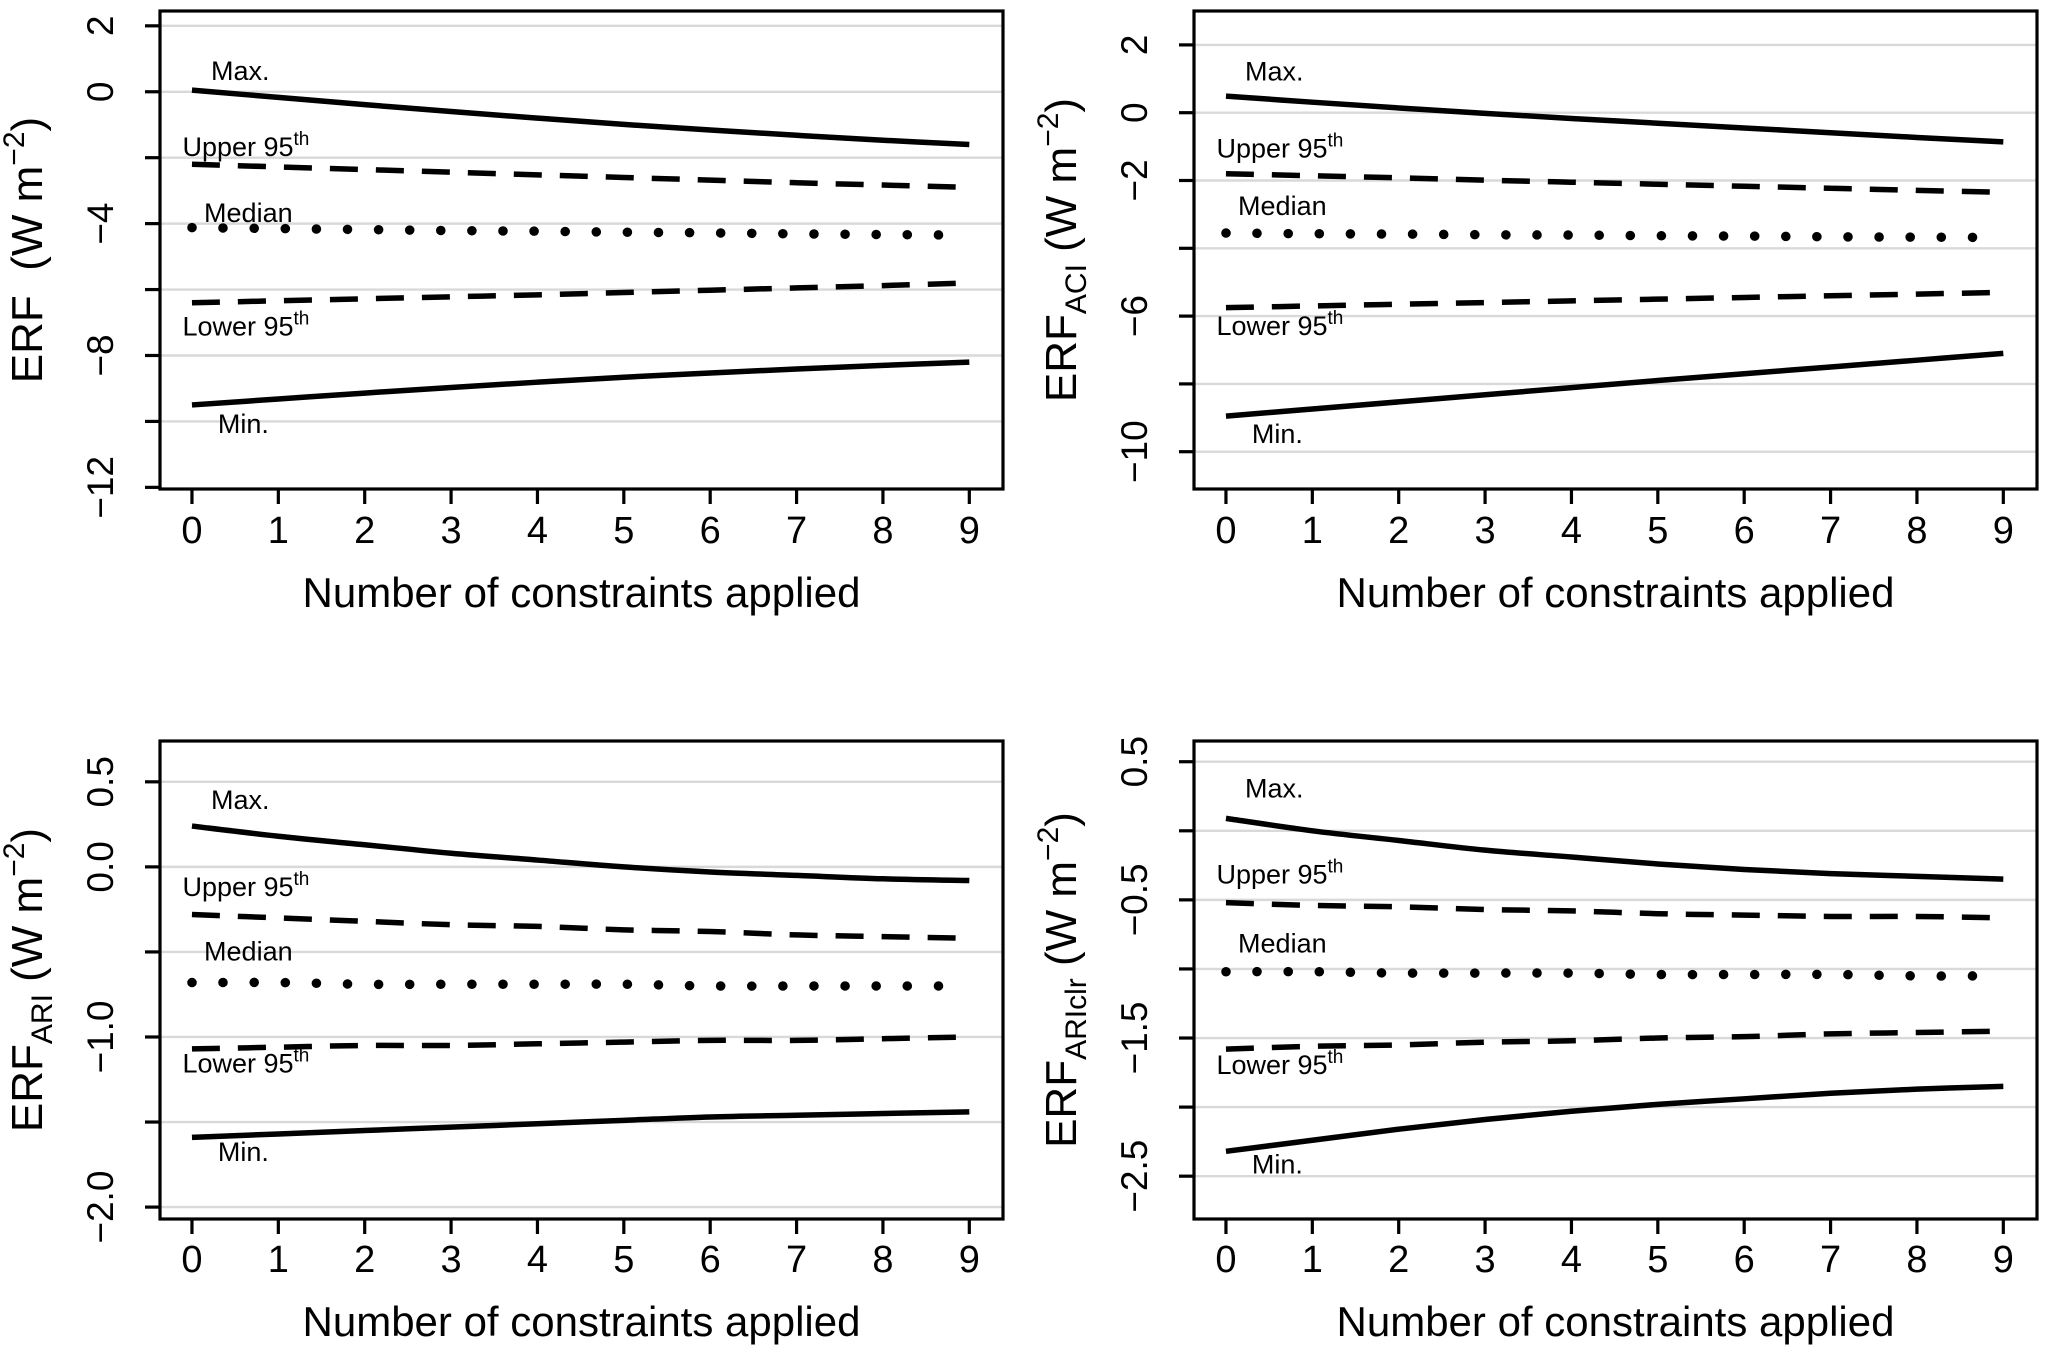 Image resolution: width=2067 pixels, height=1359 pixels. Describe the element at coordinates (100, 487) in the screenshot. I see `y-tick-label: −12` at that location.